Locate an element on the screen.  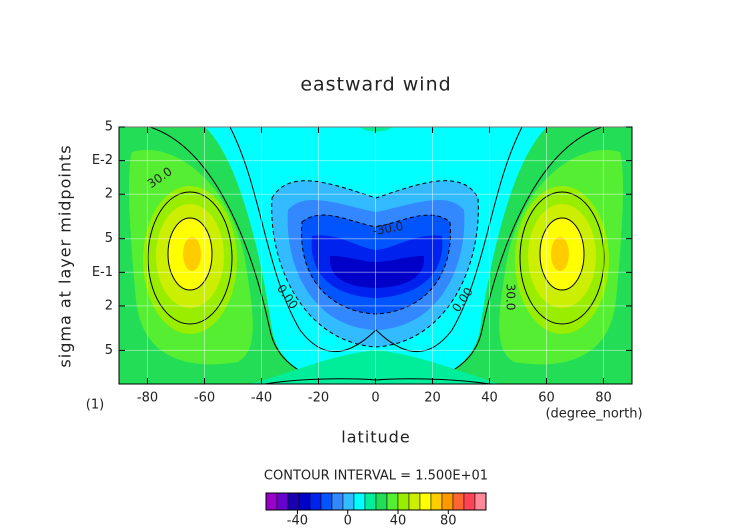
colorbar-tick-label: 0 is located at coordinates (348, 521).